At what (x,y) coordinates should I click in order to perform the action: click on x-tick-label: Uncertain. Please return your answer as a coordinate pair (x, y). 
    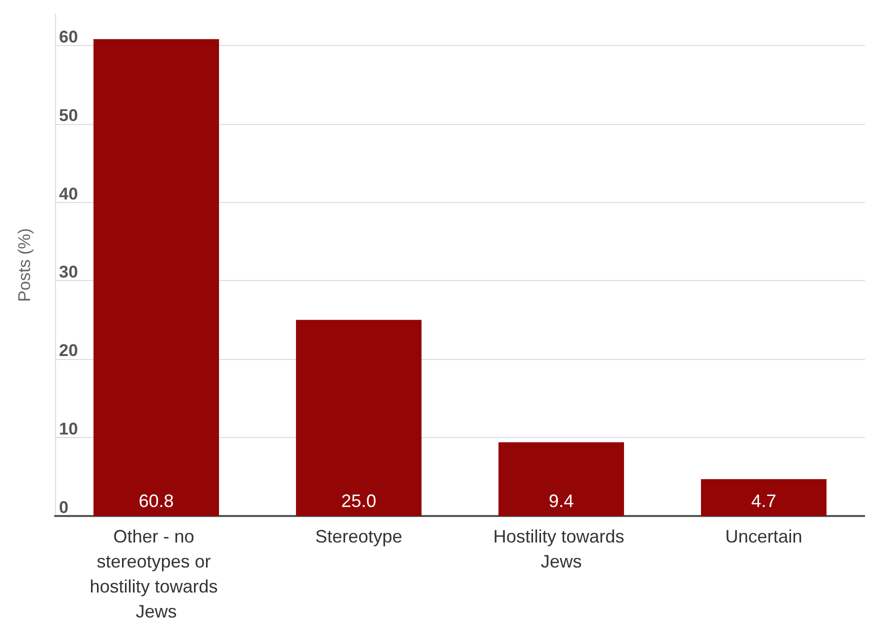
    Looking at the image, I should click on (763, 536).